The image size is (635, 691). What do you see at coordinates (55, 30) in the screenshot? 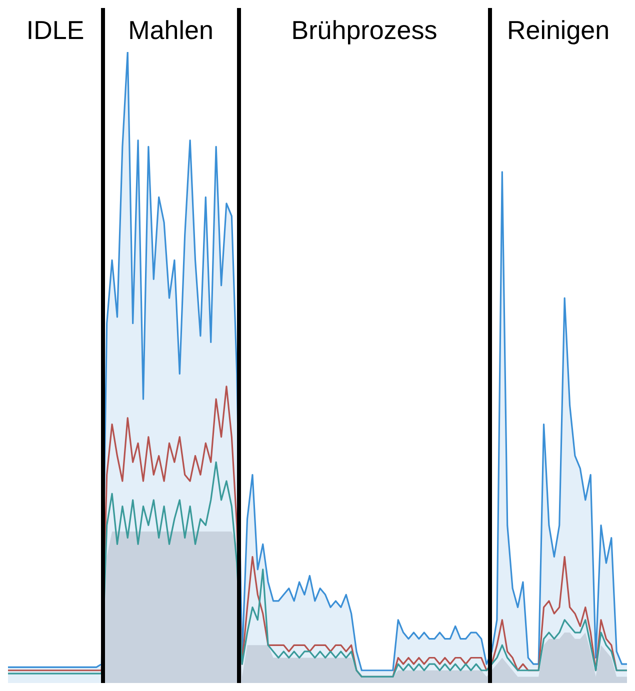
I see `text: IDLE` at bounding box center [55, 30].